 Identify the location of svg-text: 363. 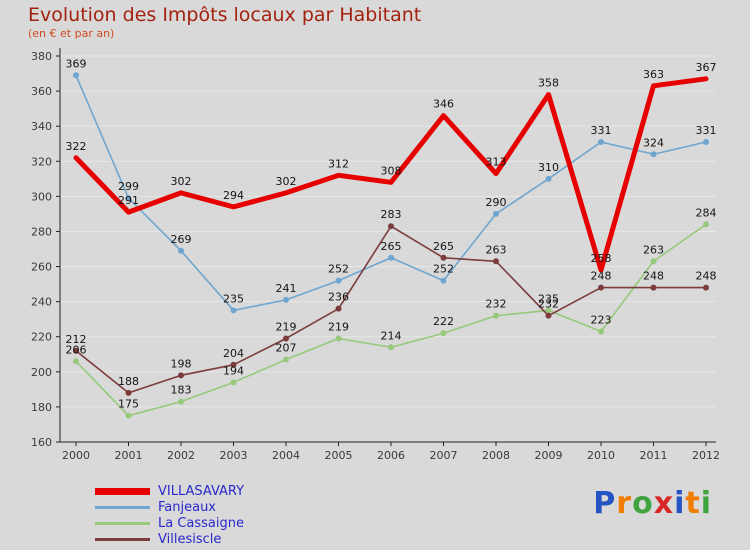
(653, 74).